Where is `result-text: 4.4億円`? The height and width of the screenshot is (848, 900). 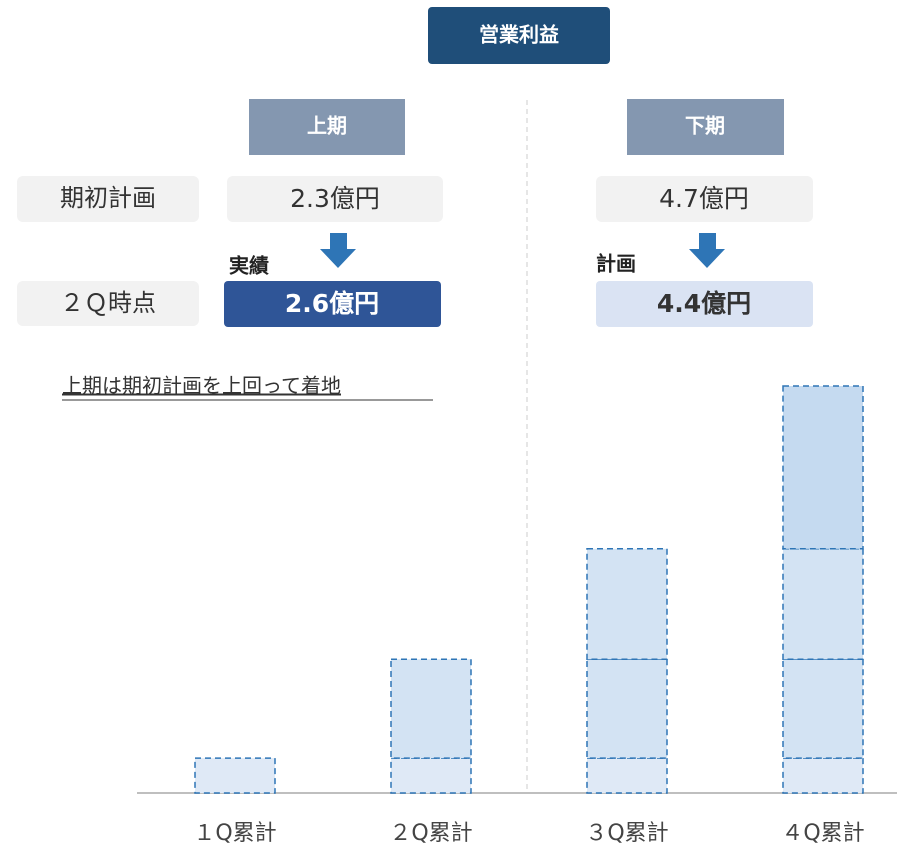 result-text: 4.4億円 is located at coordinates (704, 303).